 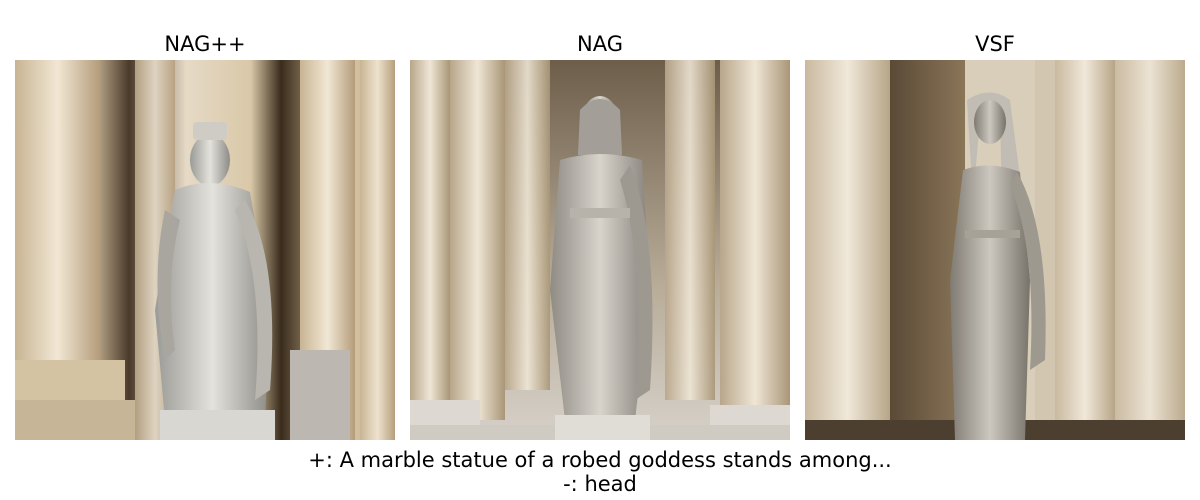 What do you see at coordinates (600, 484) in the screenshot?
I see `negative-prompt: -: head` at bounding box center [600, 484].